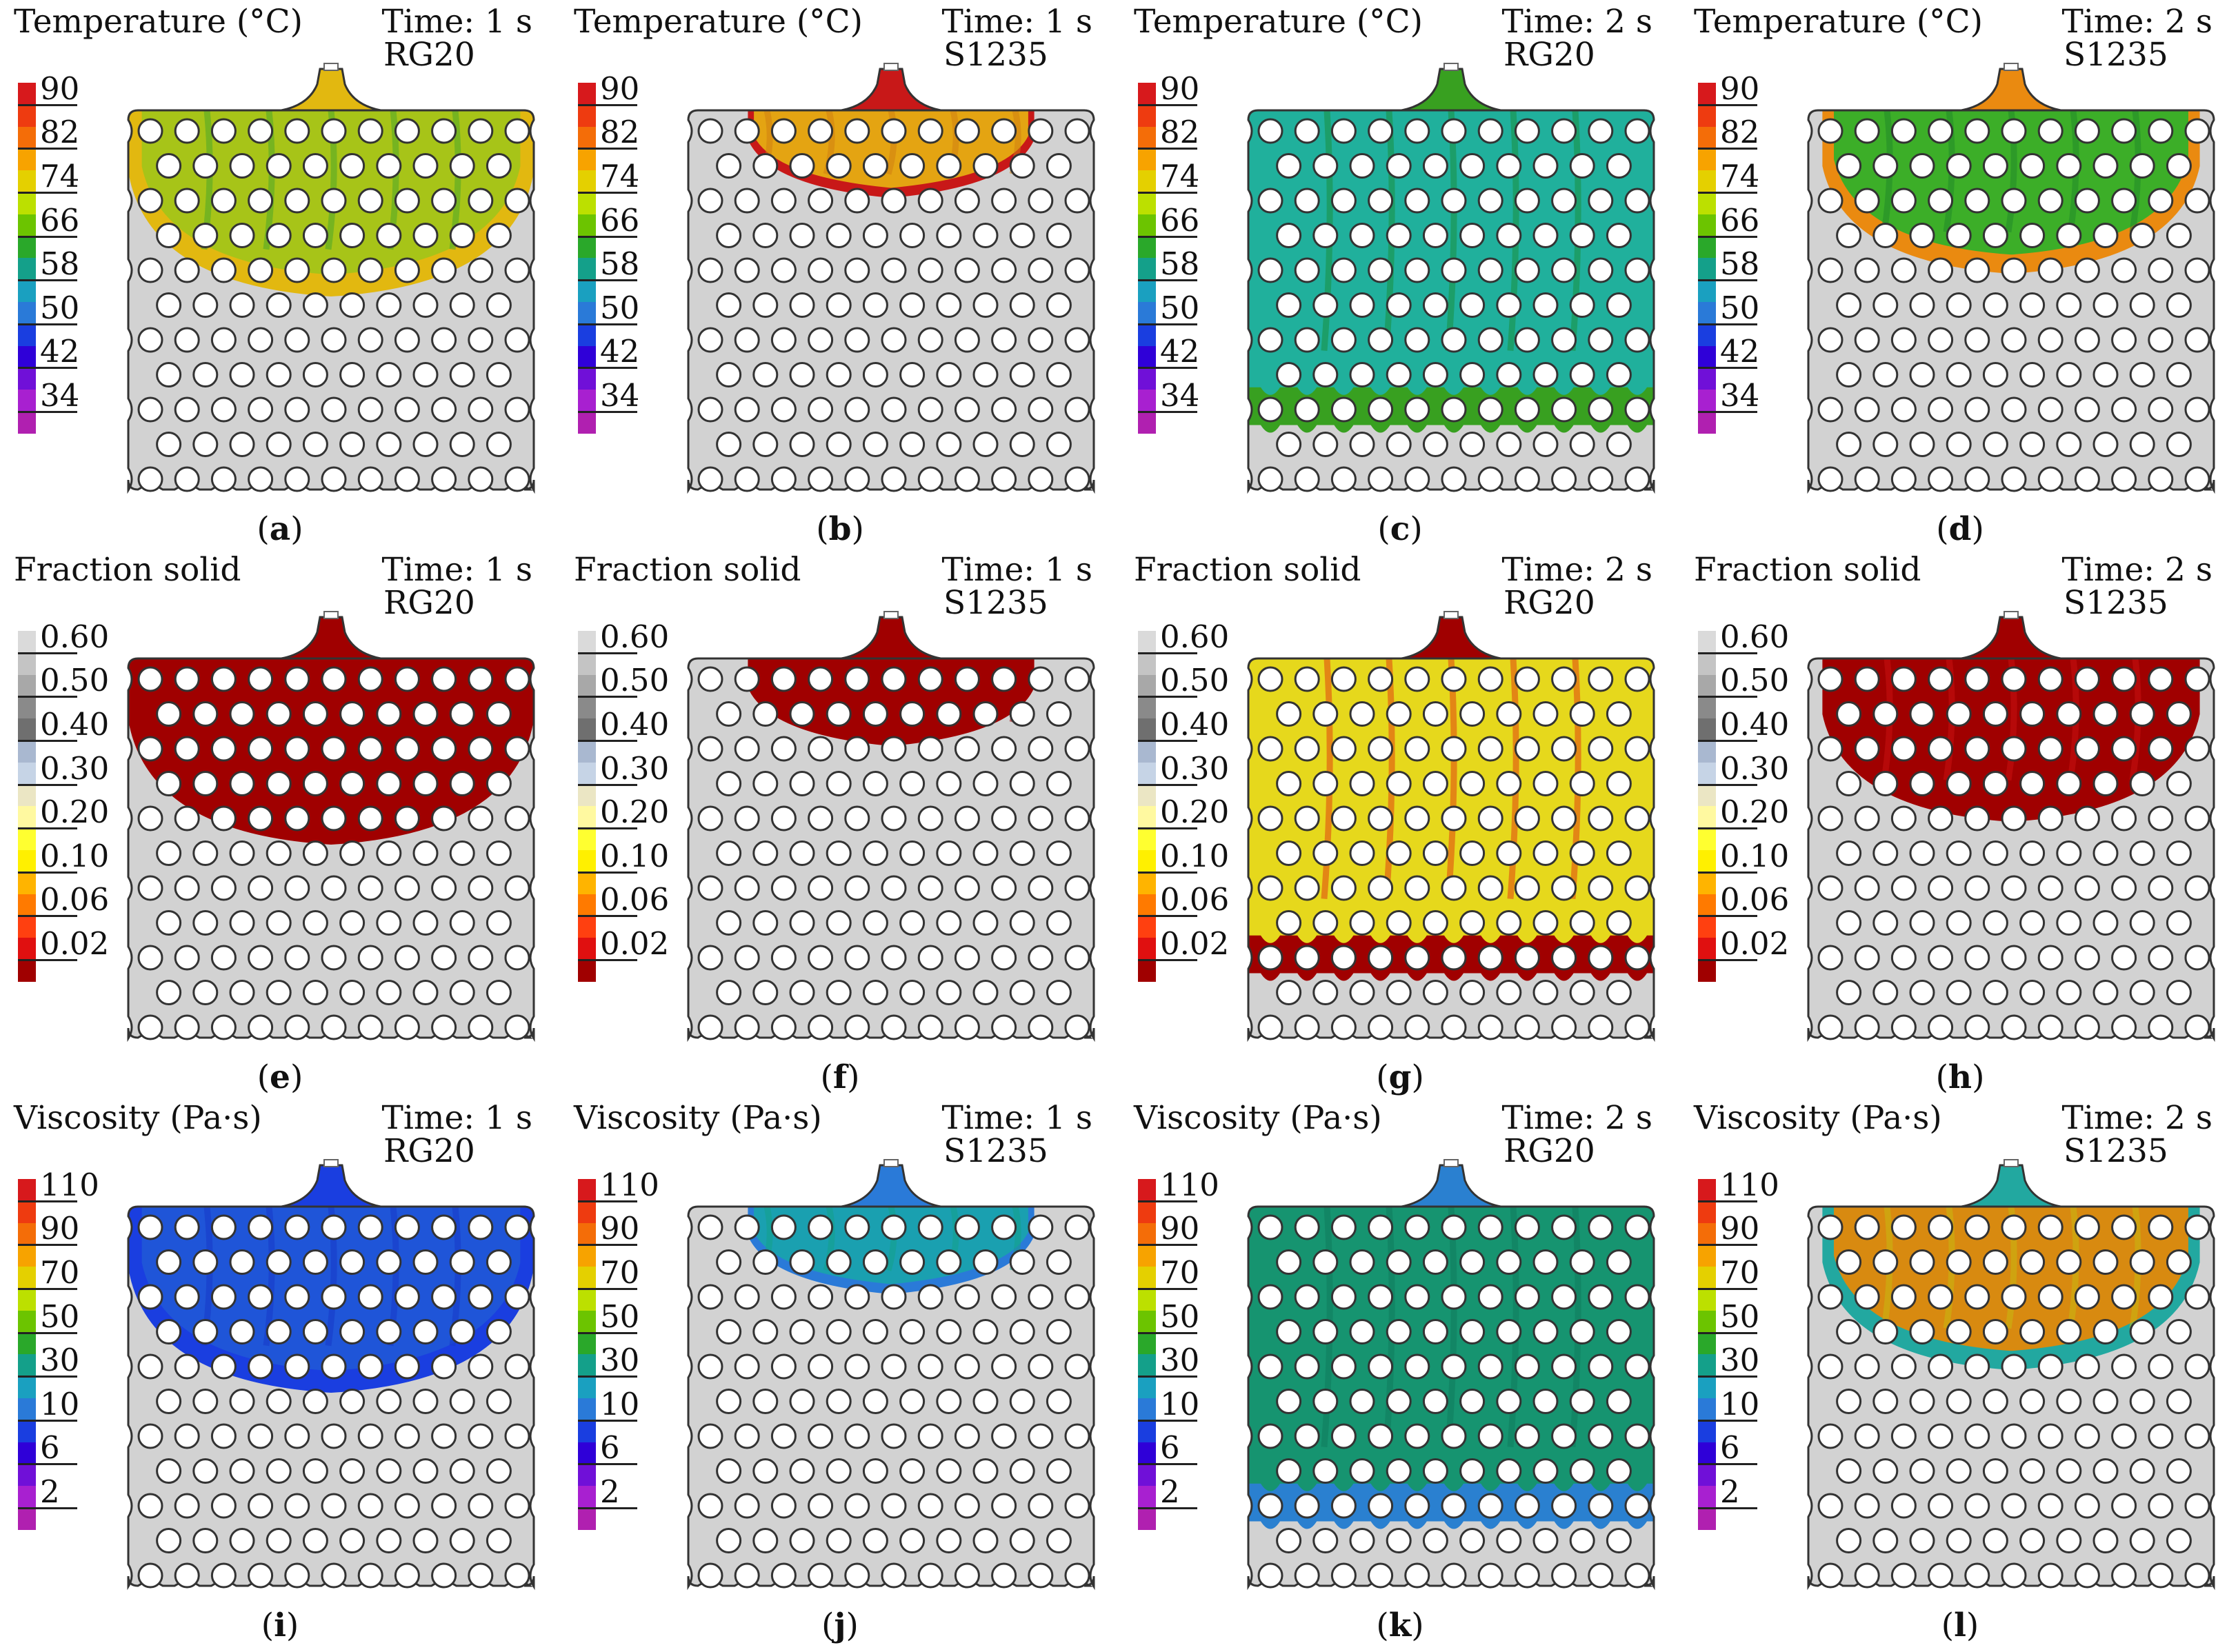 The height and width of the screenshot is (1652, 2238). I want to click on legend-tick-label: 34, so click(620, 395).